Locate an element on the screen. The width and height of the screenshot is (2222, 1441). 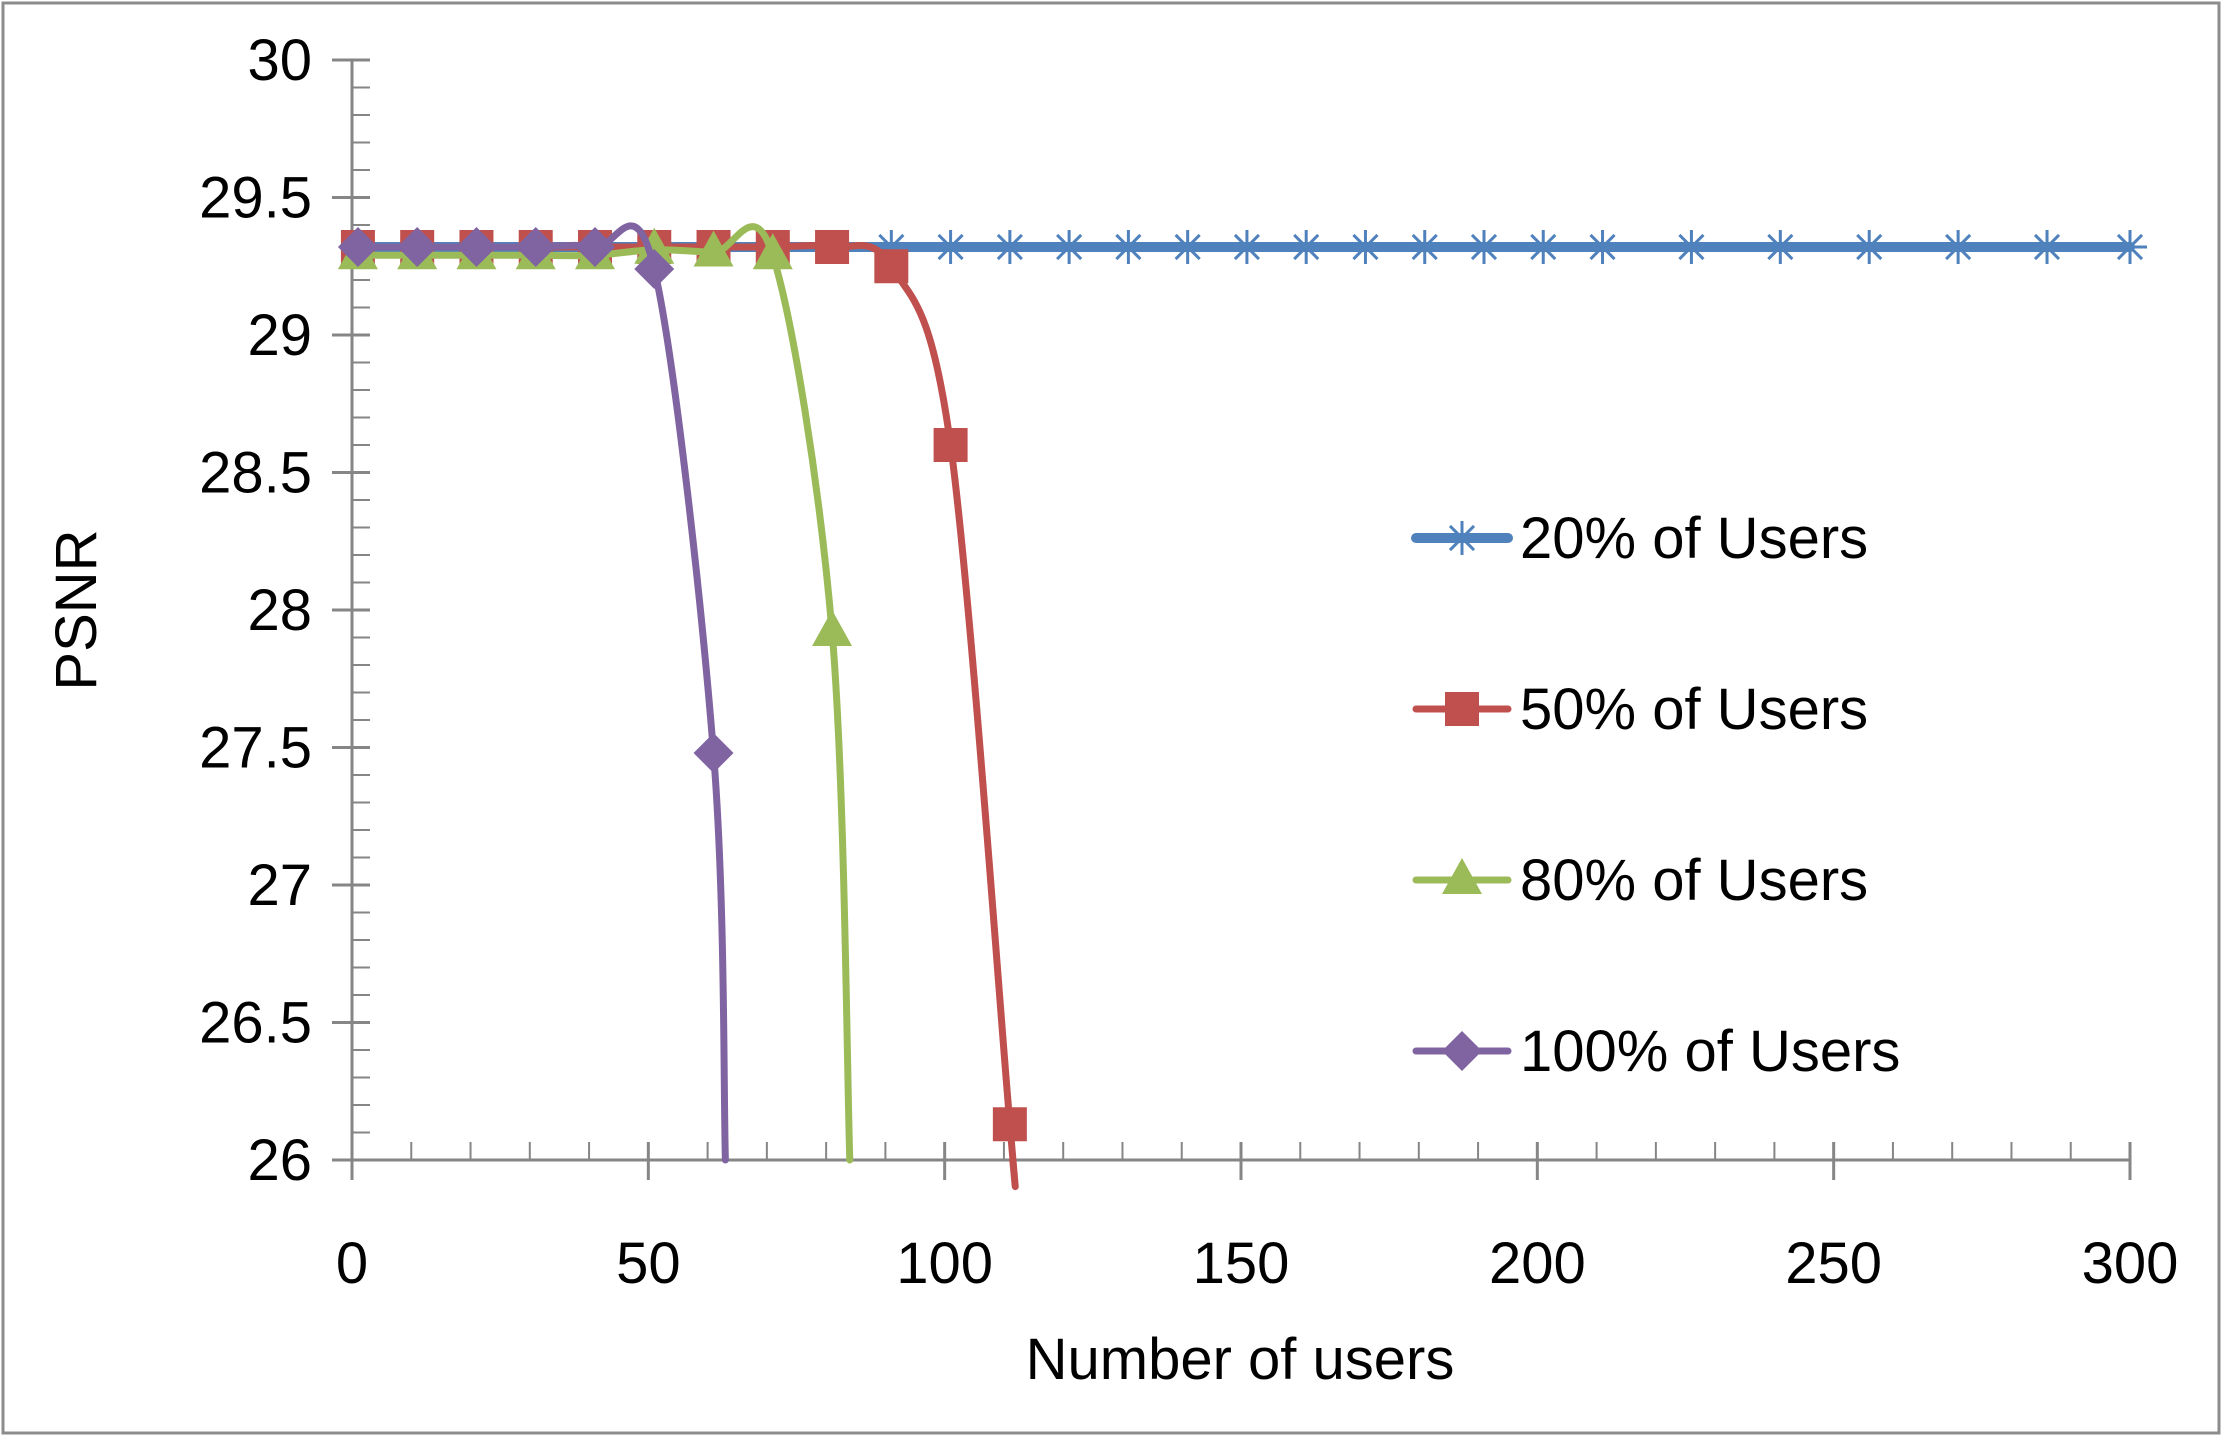
x-axis-title: Number of users is located at coordinates (1240, 1359).